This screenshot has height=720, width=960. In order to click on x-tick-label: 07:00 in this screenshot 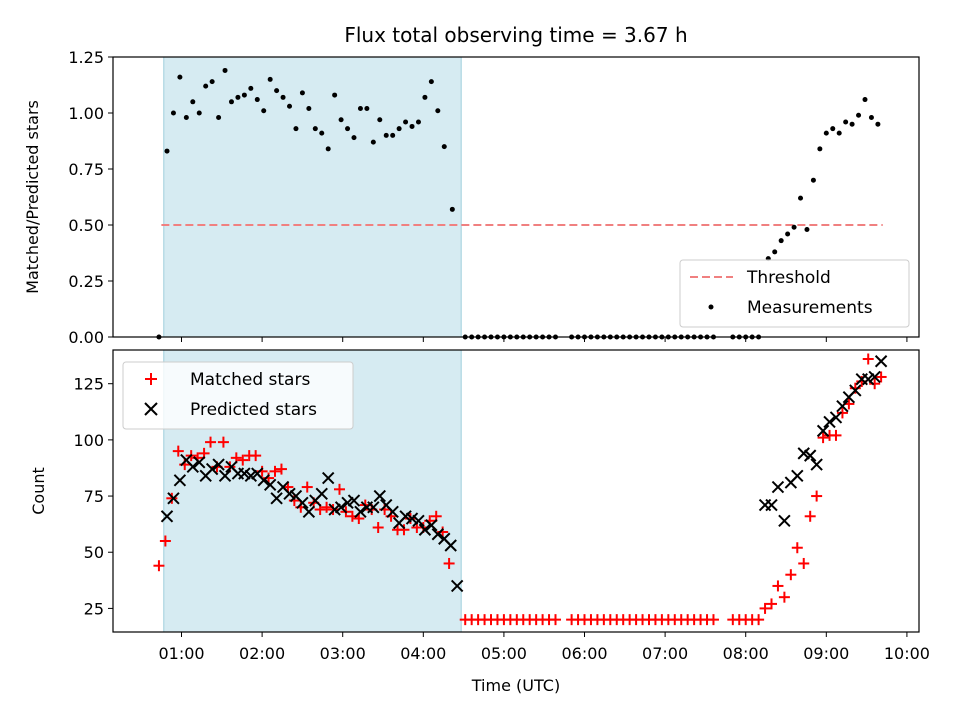, I will do `click(665, 653)`.